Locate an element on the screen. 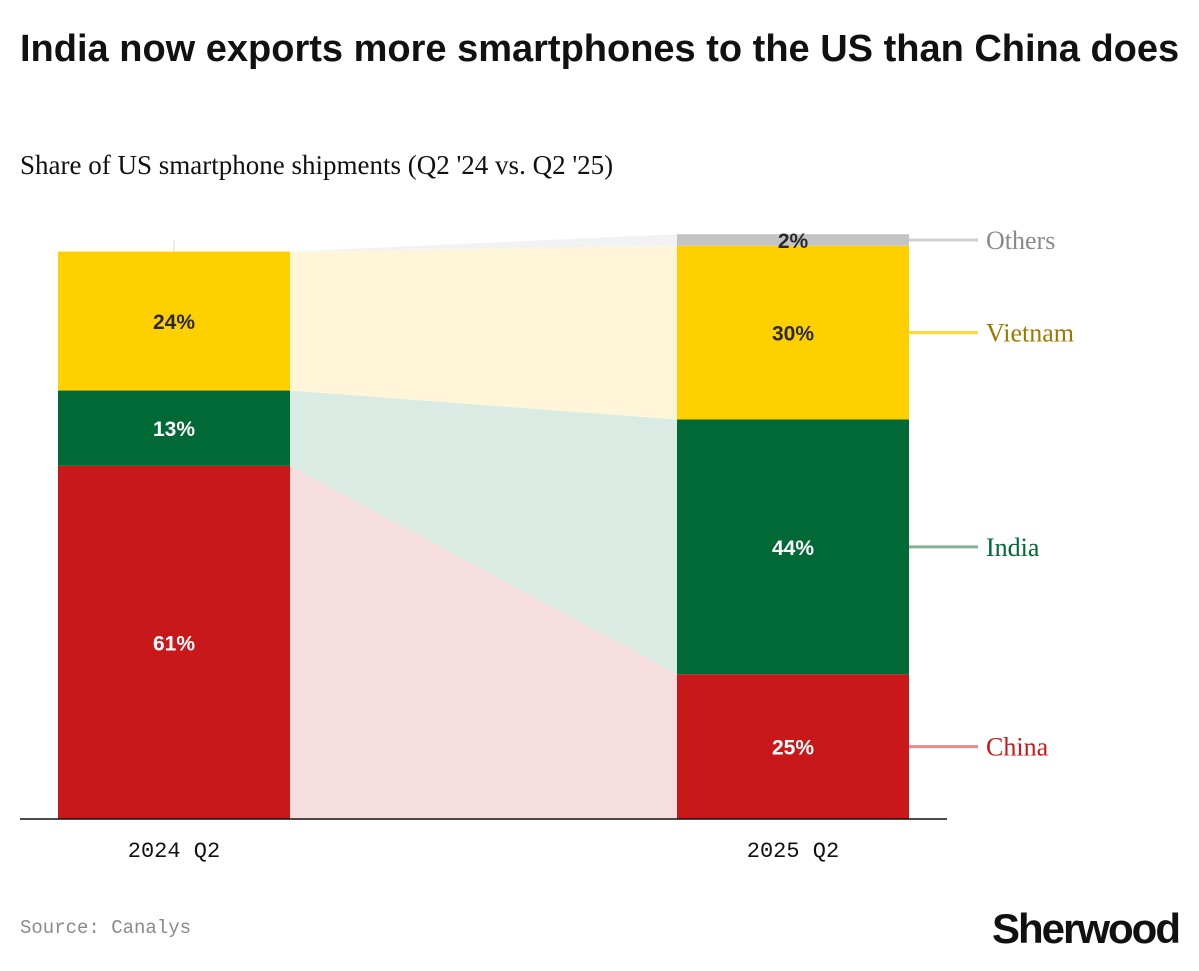 This screenshot has height=971, width=1199. data-label-vietnam-0: 24% is located at coordinates (174, 322).